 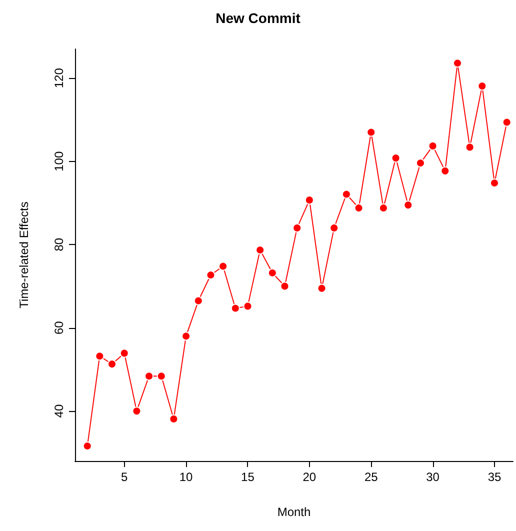 What do you see at coordinates (59, 78) in the screenshot?
I see `y-tick-label: 120` at bounding box center [59, 78].